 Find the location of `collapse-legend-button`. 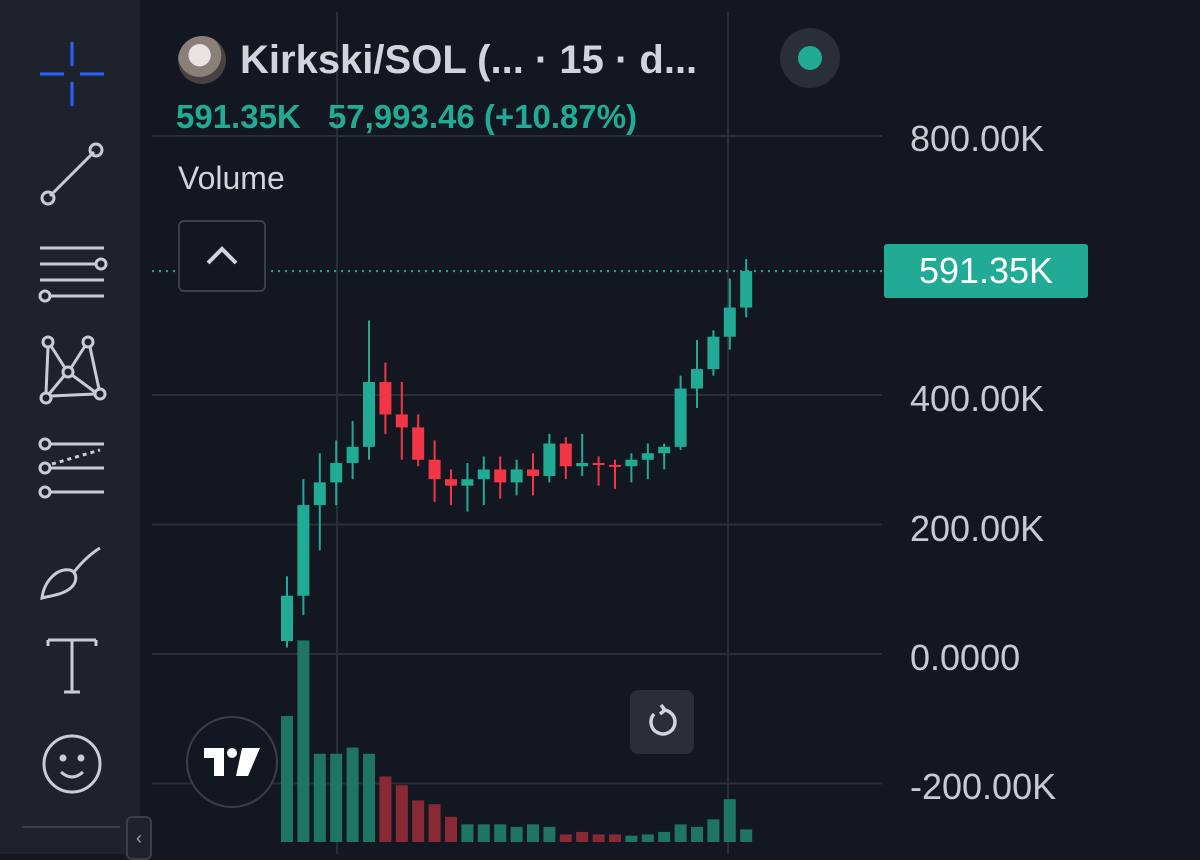

collapse-legend-button is located at coordinates (222, 256).